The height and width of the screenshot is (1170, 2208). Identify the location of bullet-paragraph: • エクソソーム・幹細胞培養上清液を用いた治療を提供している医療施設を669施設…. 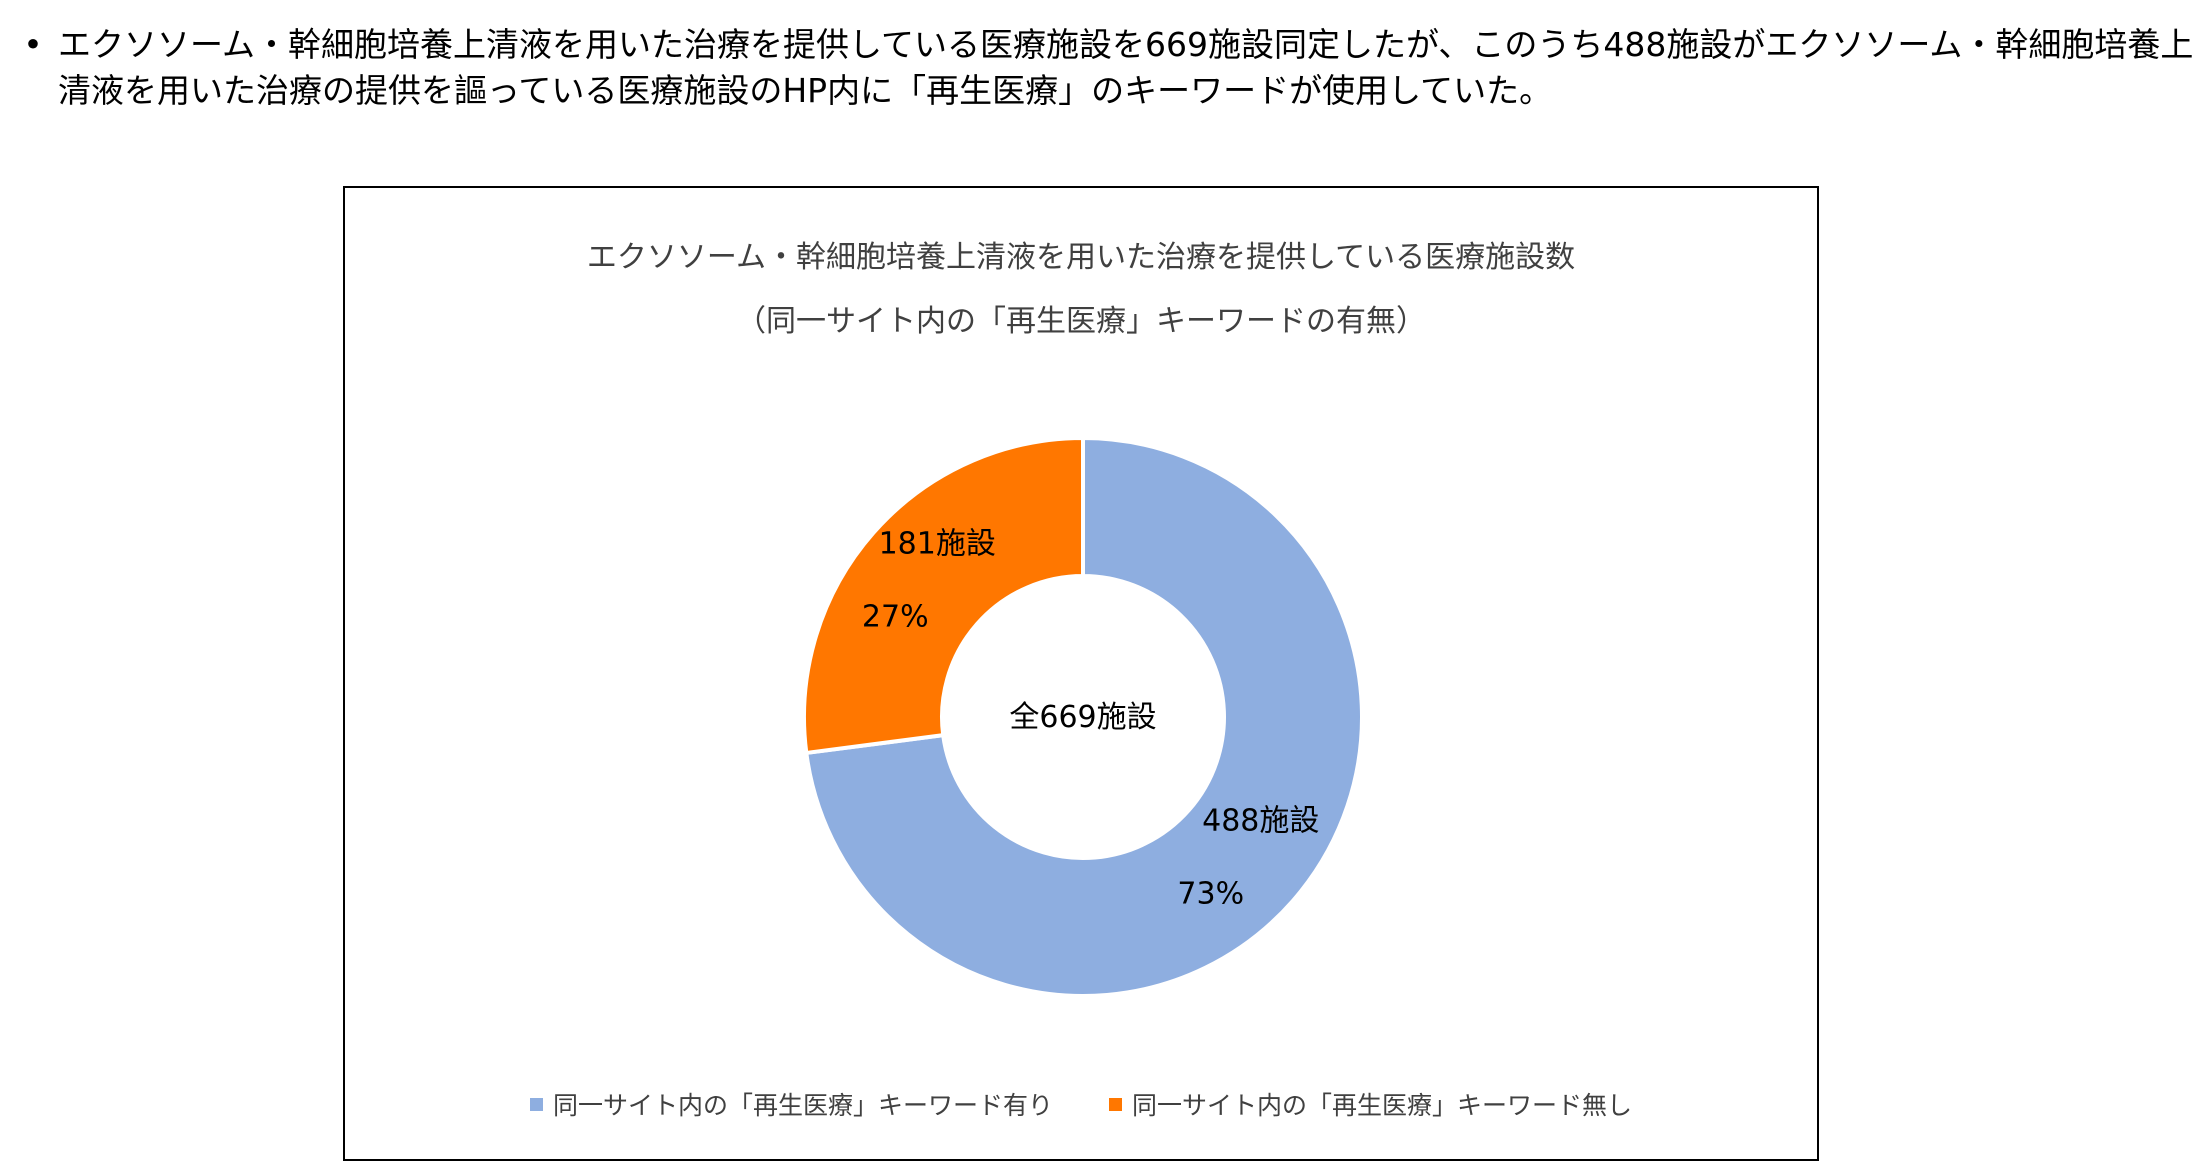
(1103, 68).